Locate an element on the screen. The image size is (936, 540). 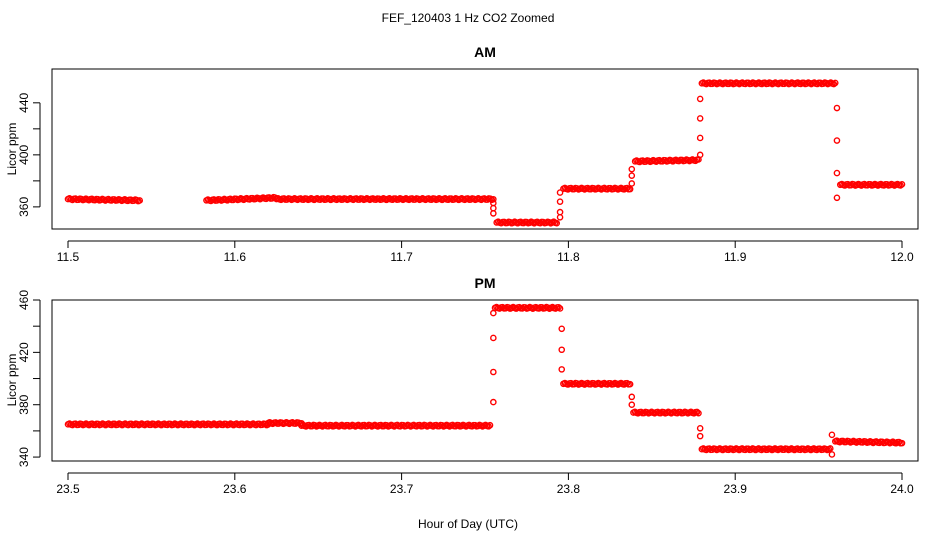
x-tick-label-pm: 23.6 is located at coordinates (235, 489).